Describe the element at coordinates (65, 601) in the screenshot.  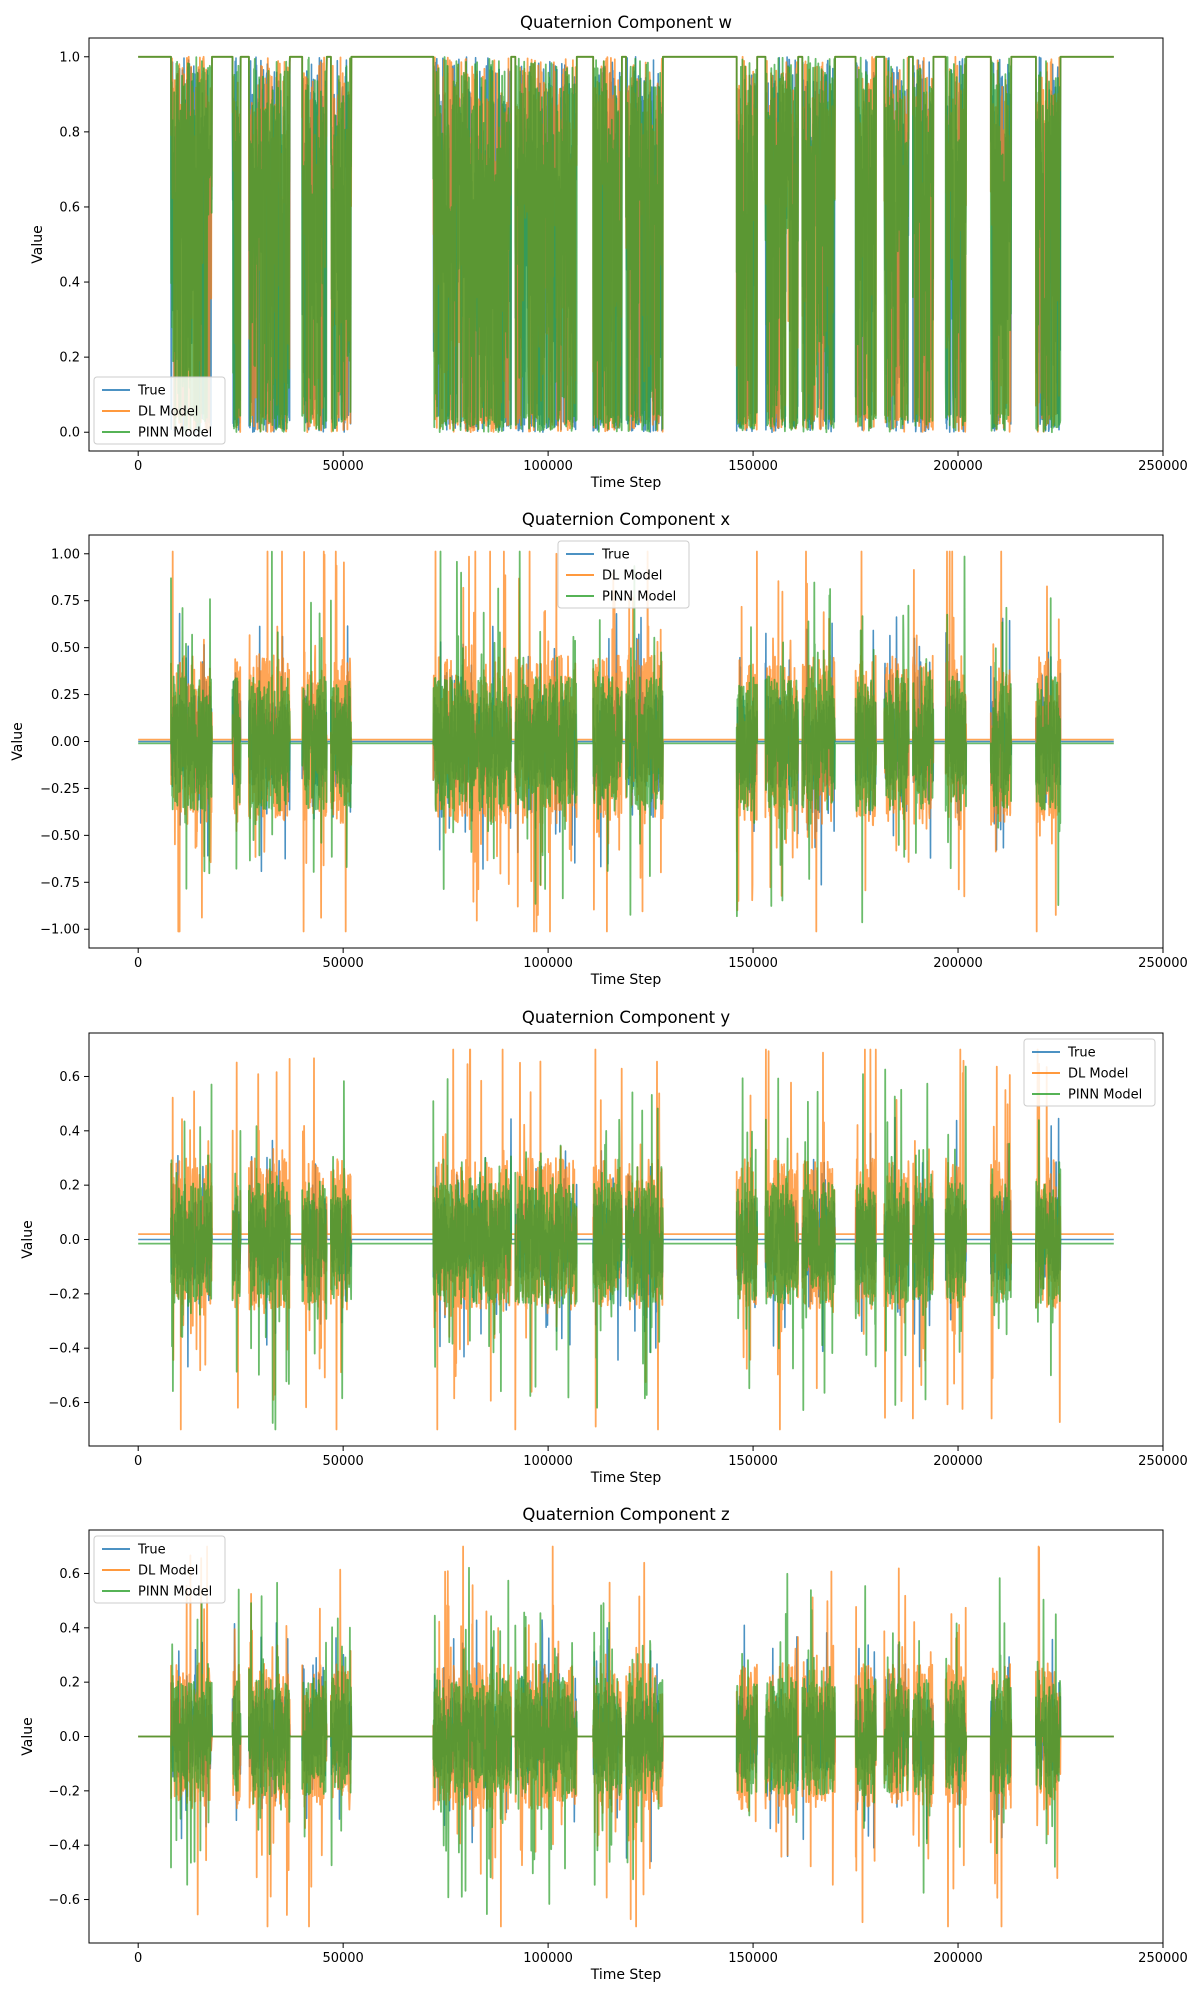
I see `y-tick-label: 0.75` at that location.